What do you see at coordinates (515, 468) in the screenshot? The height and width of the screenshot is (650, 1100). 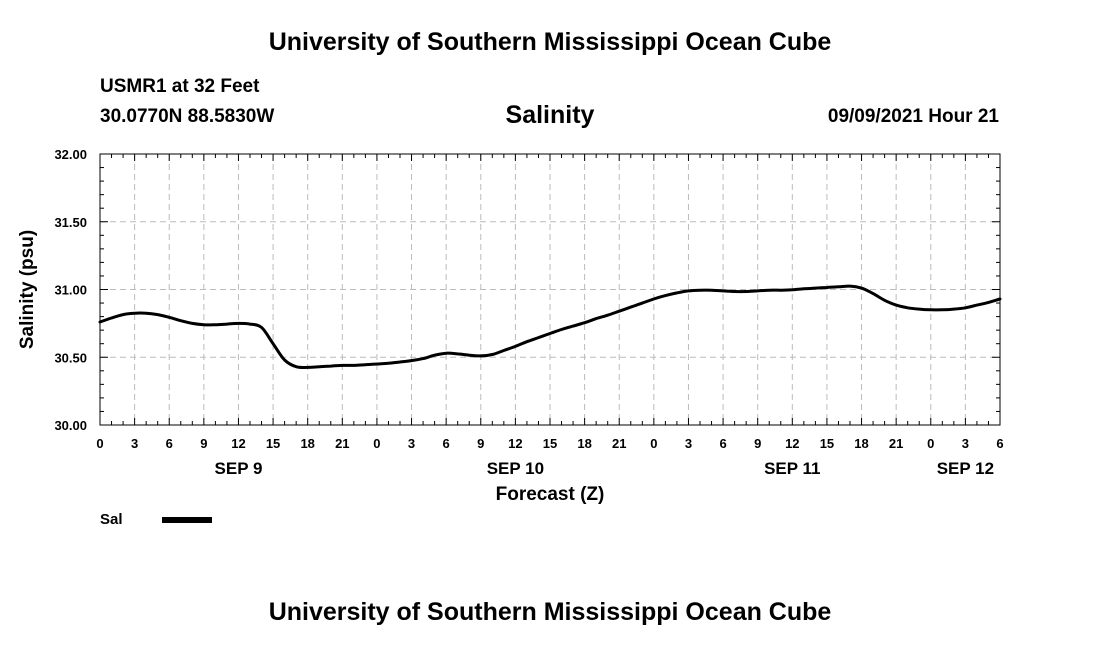 I see `x-day-label: SEP 10` at bounding box center [515, 468].